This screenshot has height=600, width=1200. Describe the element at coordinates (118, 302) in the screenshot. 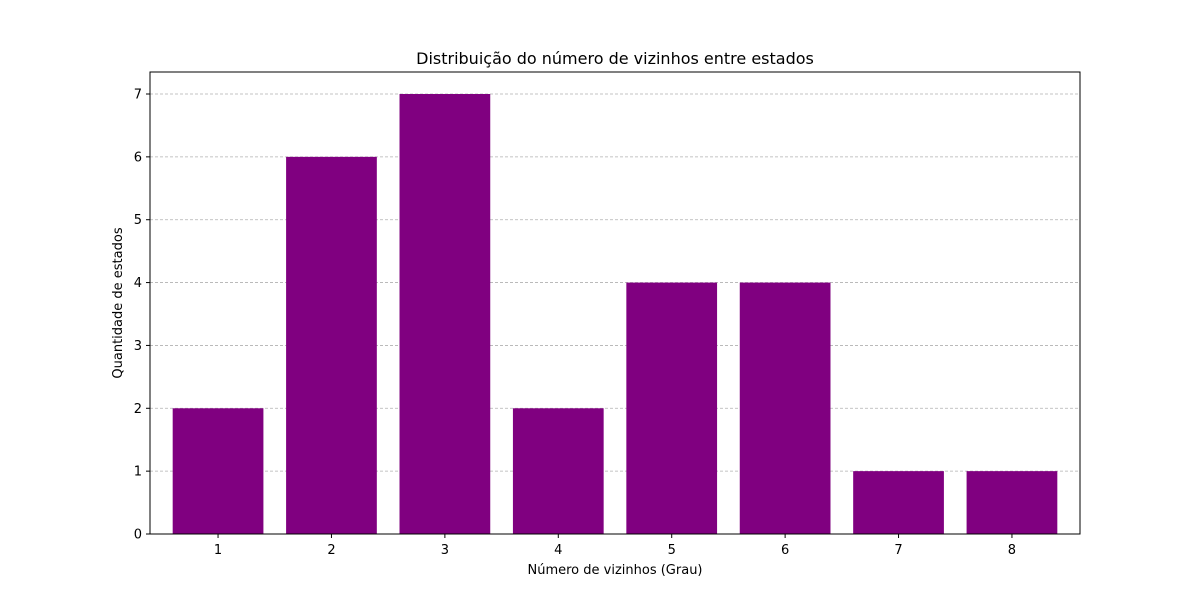

I see `y-axis-label: Quantidade de estados` at that location.